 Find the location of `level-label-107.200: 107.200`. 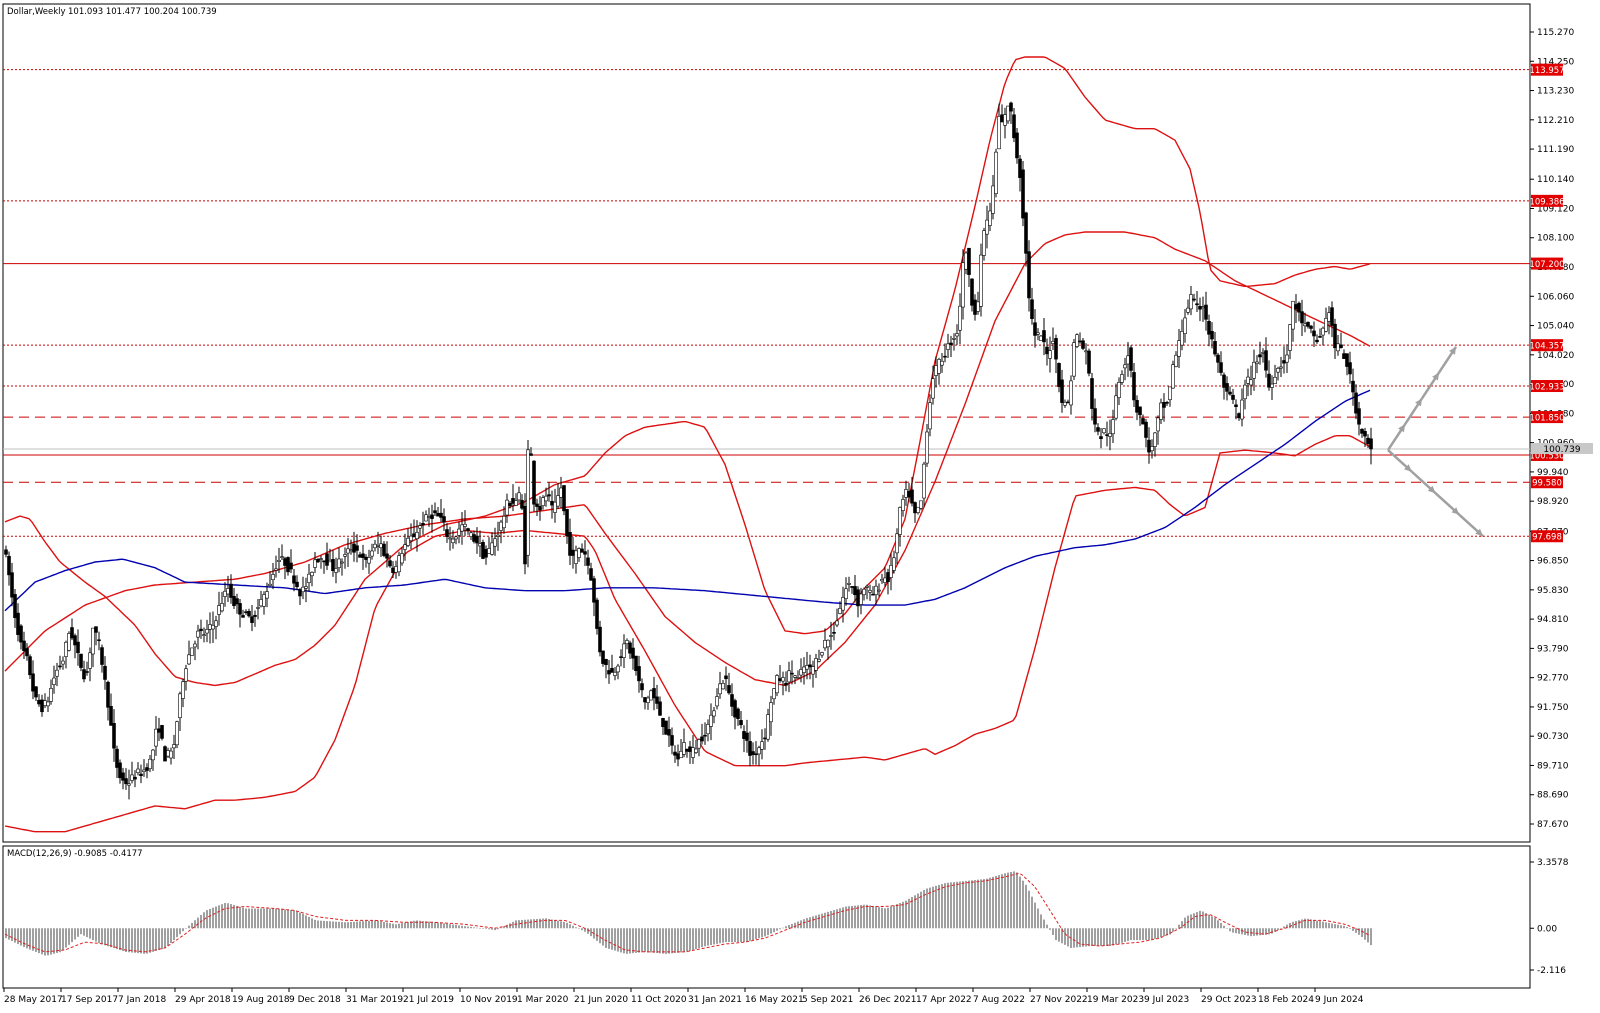

level-label-107.200: 107.200 is located at coordinates (1546, 265).